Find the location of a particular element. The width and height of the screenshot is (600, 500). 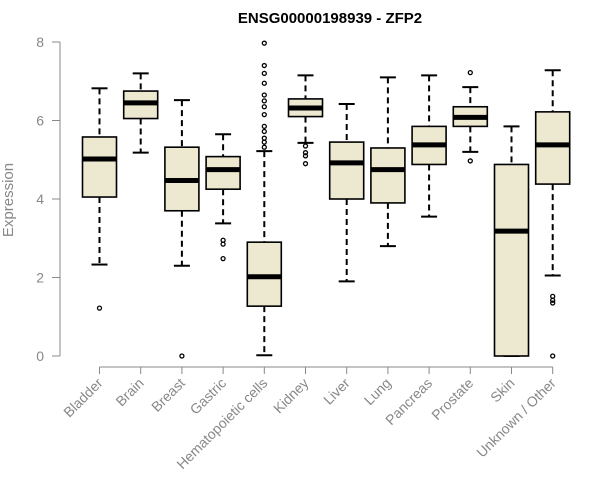

box-lung is located at coordinates (388, 162).